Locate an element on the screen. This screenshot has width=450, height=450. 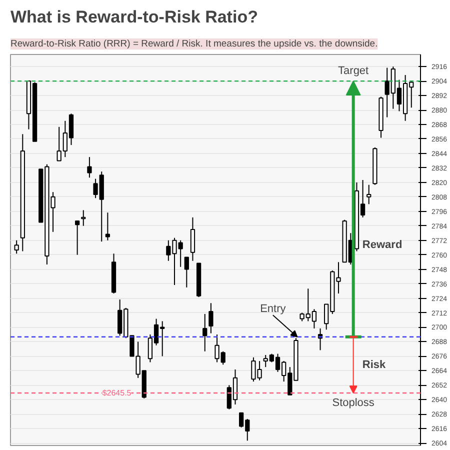
chart-subtitle: Reward-to-Risk Ratio (RRR) = Reward / Risk. It measures the upside vs. the downside. is located at coordinates (194, 44).